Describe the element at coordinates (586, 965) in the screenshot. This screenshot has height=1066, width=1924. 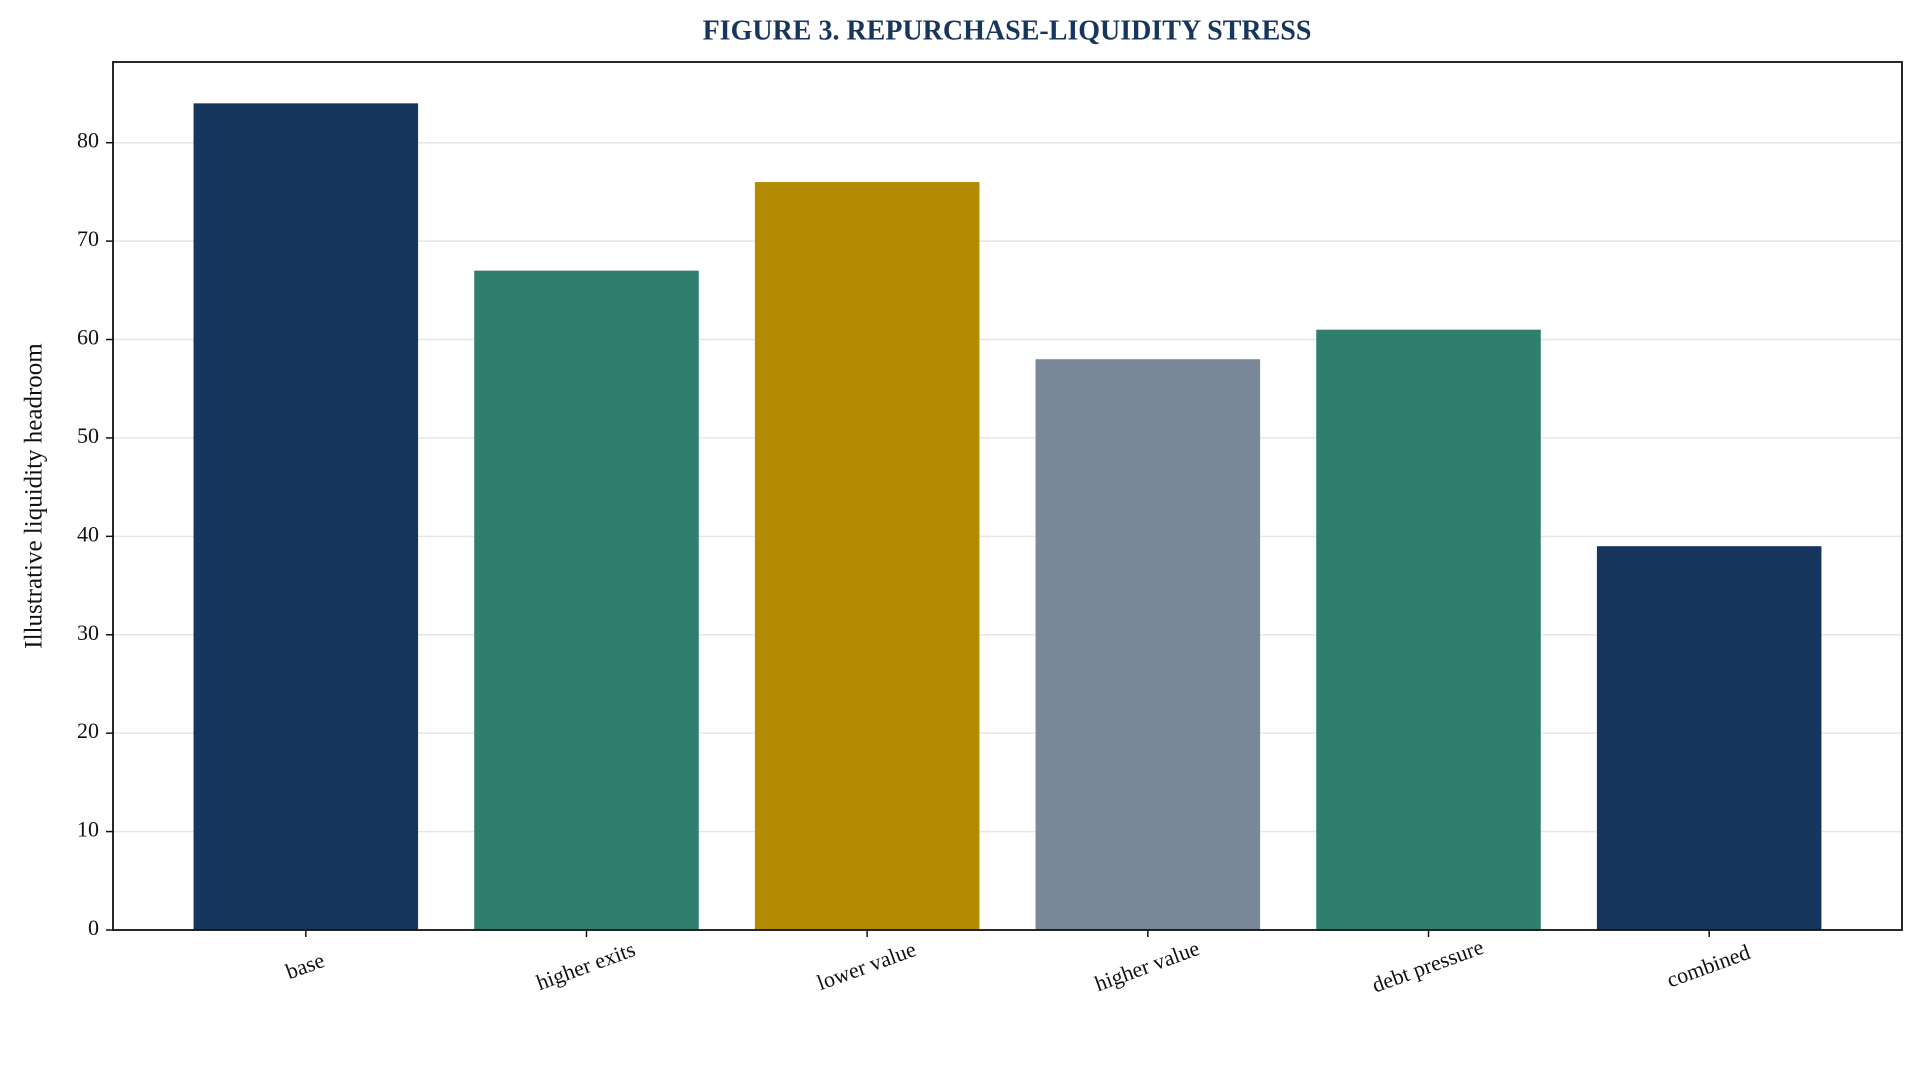
I see `x-tick-label: higher exits` at that location.